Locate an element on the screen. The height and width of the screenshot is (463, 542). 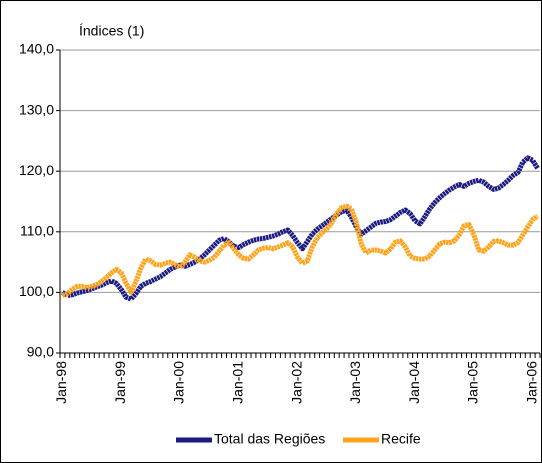
y-tick-label: 130,0 is located at coordinates (36, 109).